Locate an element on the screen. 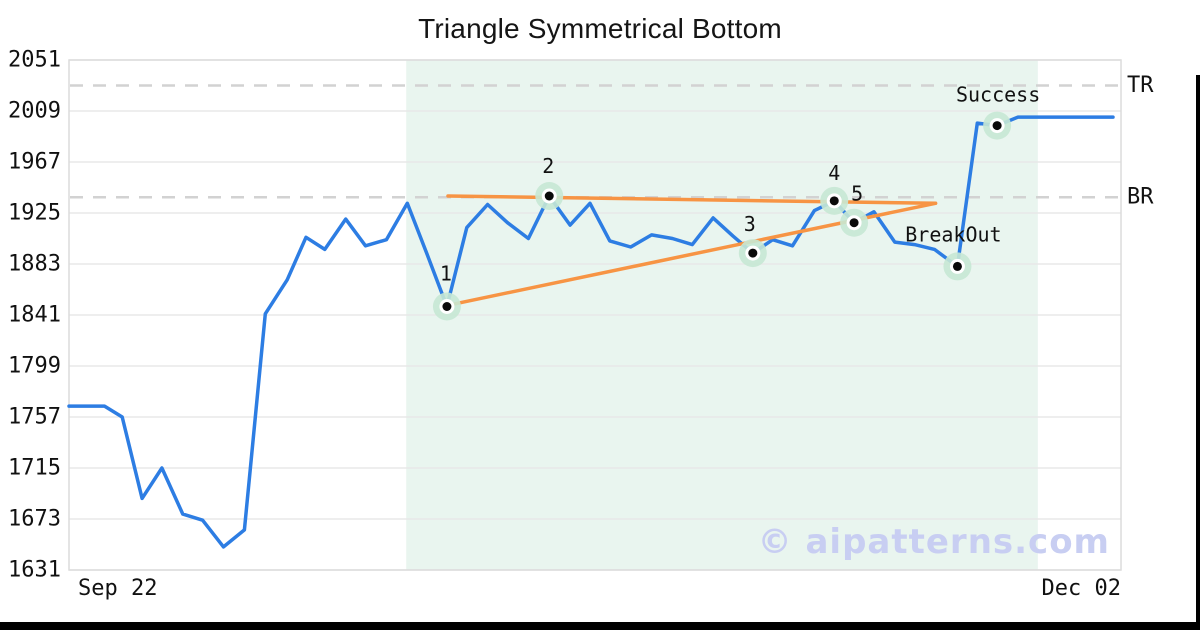  y-tick-label: 1967 is located at coordinates (34, 162).